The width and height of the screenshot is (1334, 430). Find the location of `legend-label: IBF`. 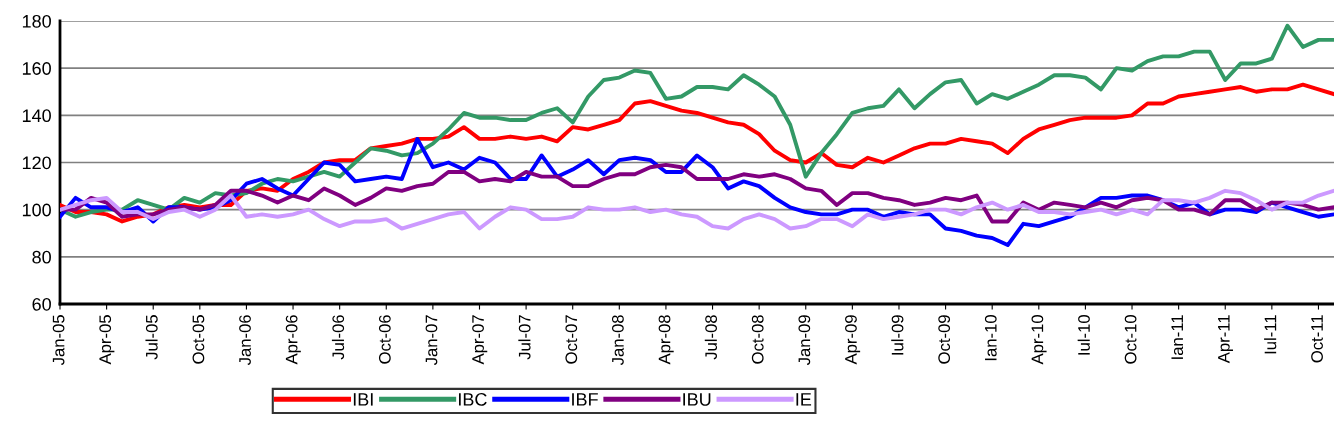

legend-label: IBF is located at coordinates (585, 399).